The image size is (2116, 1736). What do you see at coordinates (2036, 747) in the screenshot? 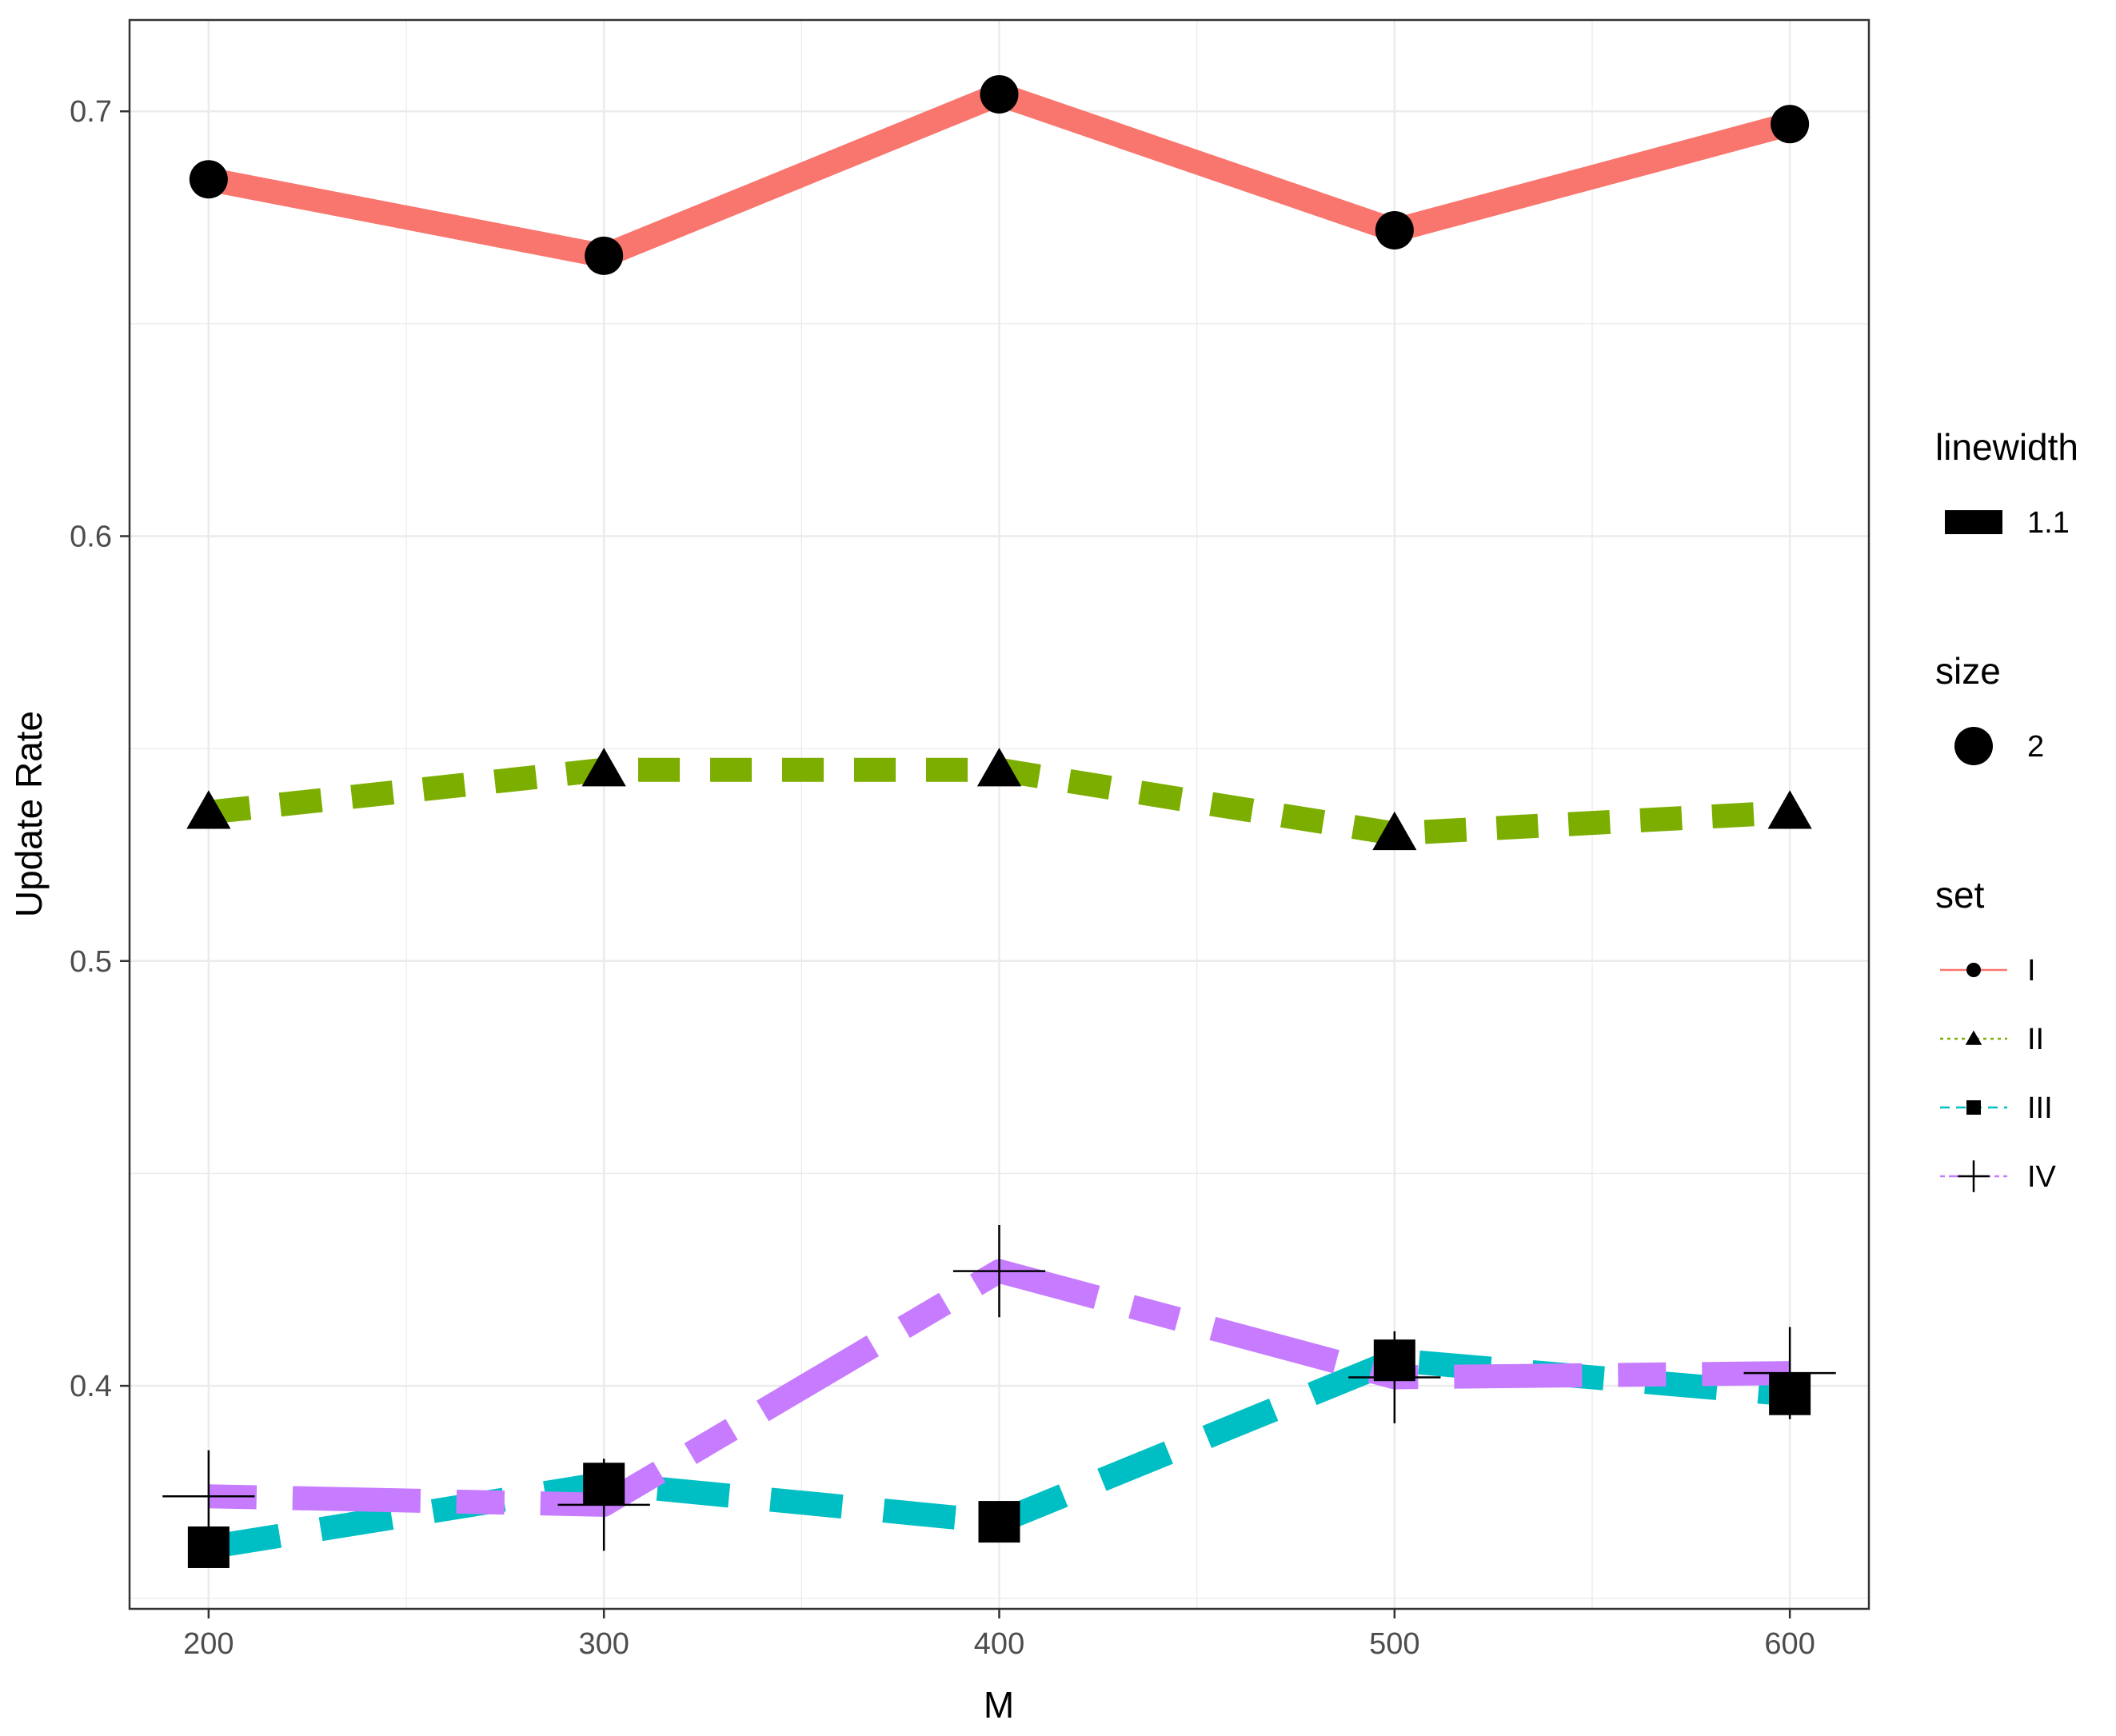
I see `legend-item-label: 2` at bounding box center [2036, 747].